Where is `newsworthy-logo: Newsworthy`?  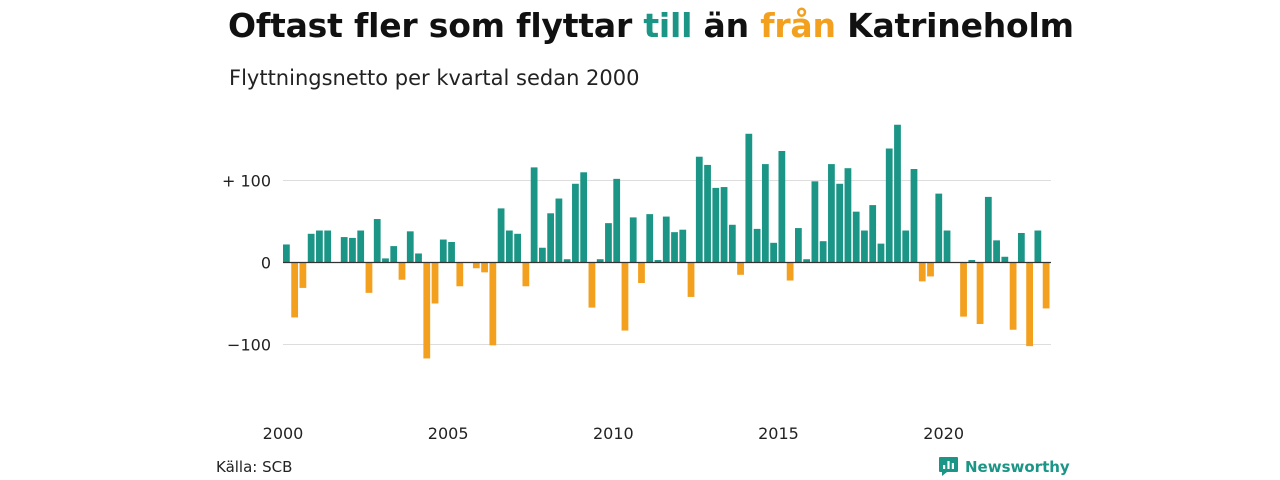
newsworthy-logo: Newsworthy is located at coordinates (1004, 466).